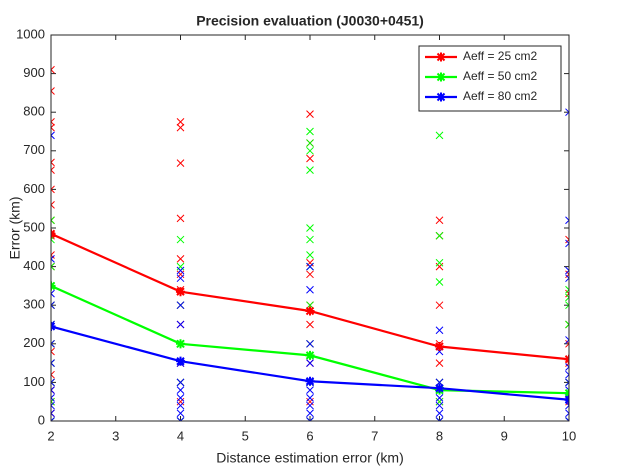 The image size is (629, 472). Describe the element at coordinates (15, 228) in the screenshot. I see `y-axis-label: Error (km)` at that location.